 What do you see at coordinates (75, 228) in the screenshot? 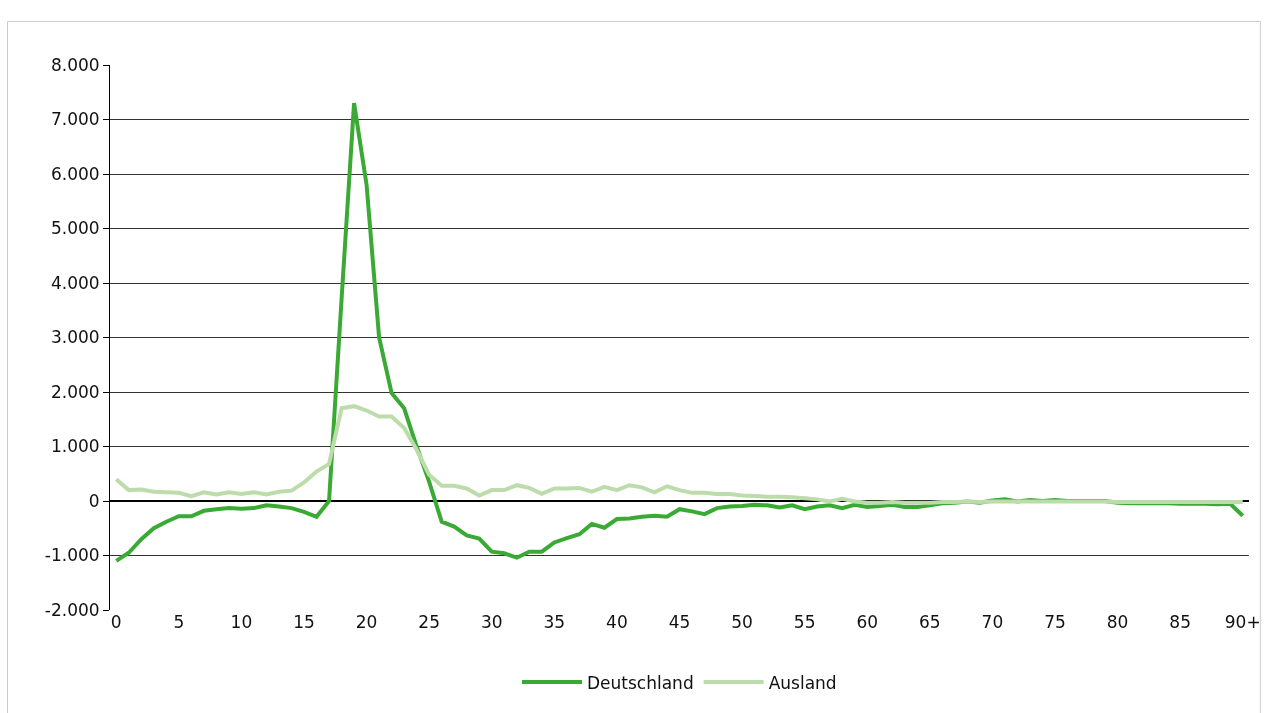
I see `y-tick-label: 5.000` at bounding box center [75, 228].